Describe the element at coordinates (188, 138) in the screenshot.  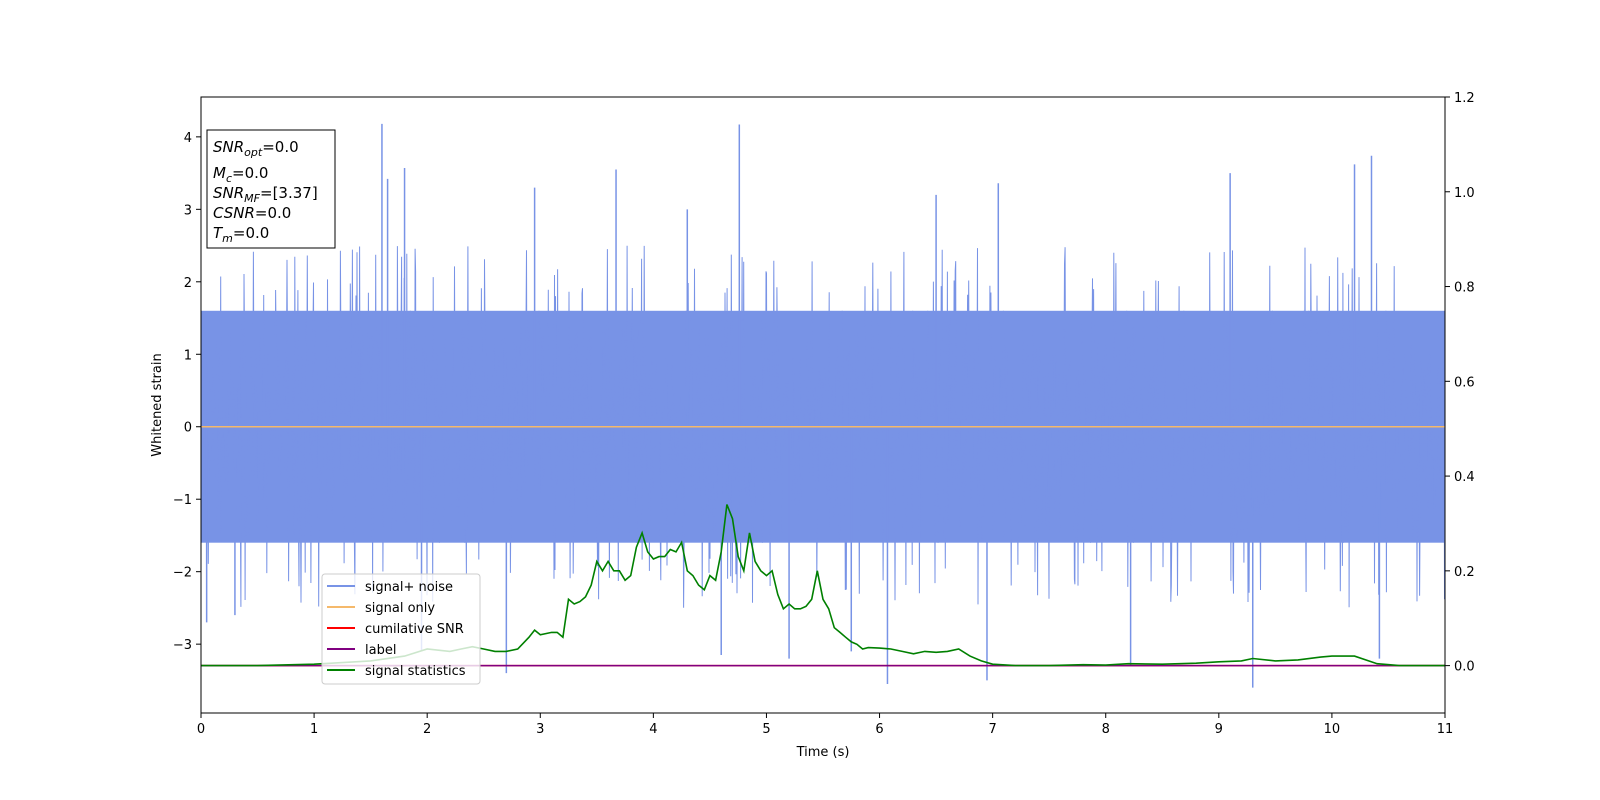
I see `y-tick-label: 4` at that location.